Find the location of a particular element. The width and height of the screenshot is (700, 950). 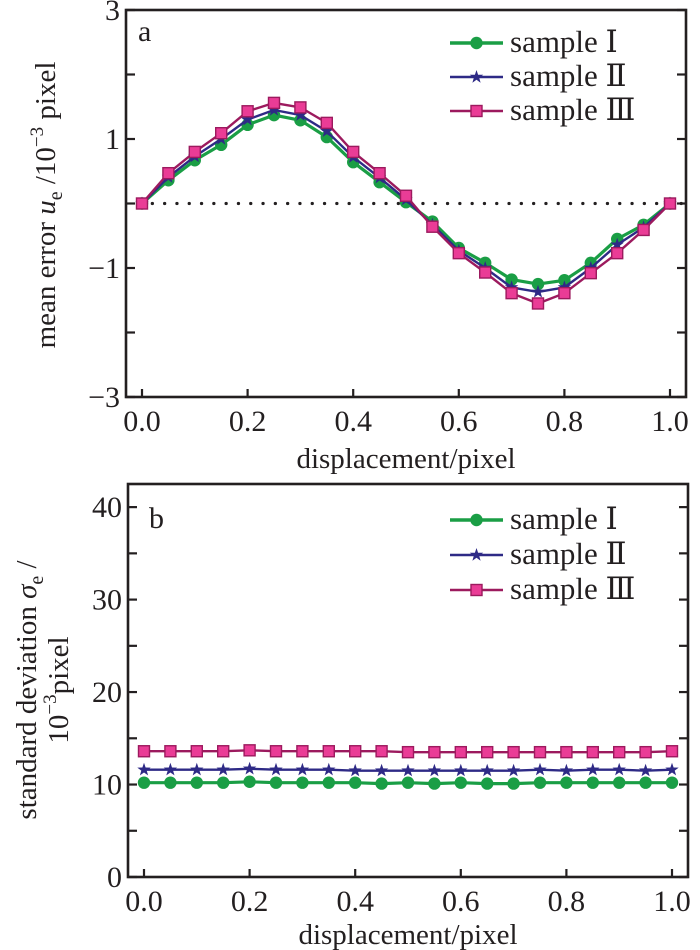

y-tick-label: 40 is located at coordinates (107, 507).